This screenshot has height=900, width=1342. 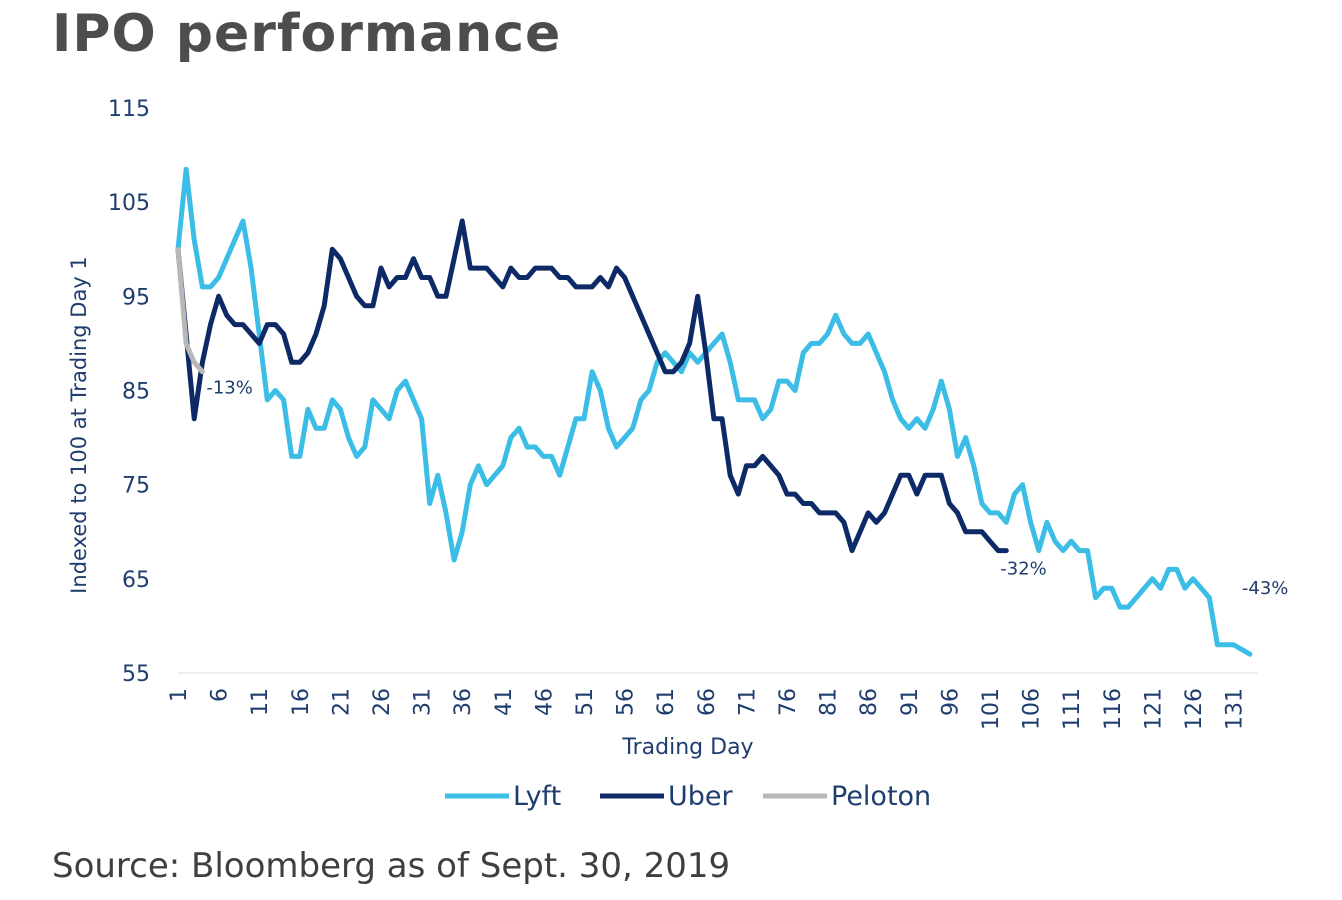 What do you see at coordinates (301, 702) in the screenshot?
I see `x-tick-label: 16` at bounding box center [301, 702].